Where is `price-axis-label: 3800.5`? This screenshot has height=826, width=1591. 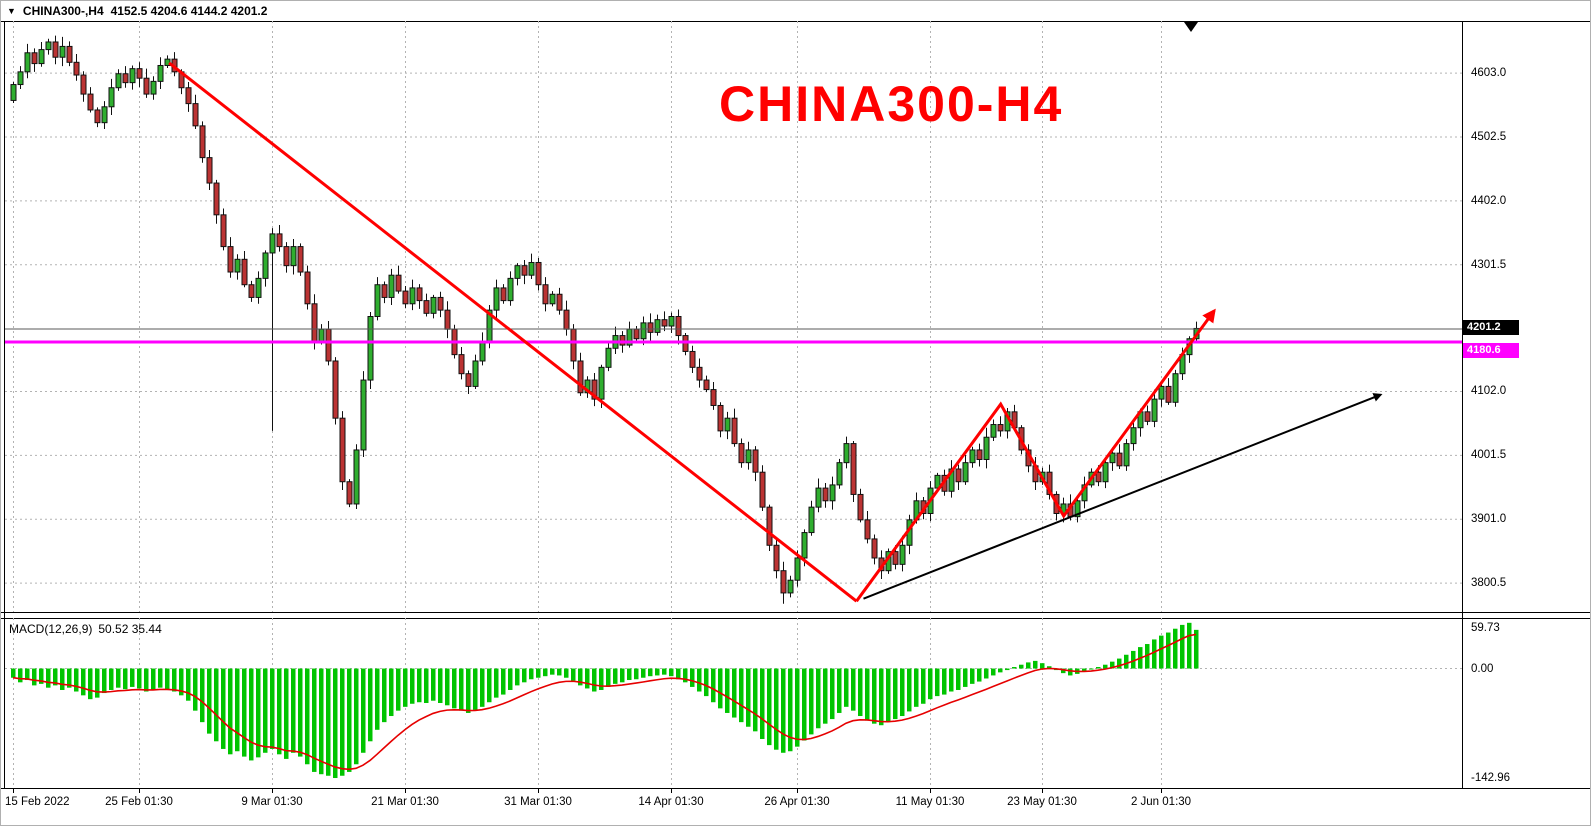 price-axis-label: 3800.5 is located at coordinates (1489, 583).